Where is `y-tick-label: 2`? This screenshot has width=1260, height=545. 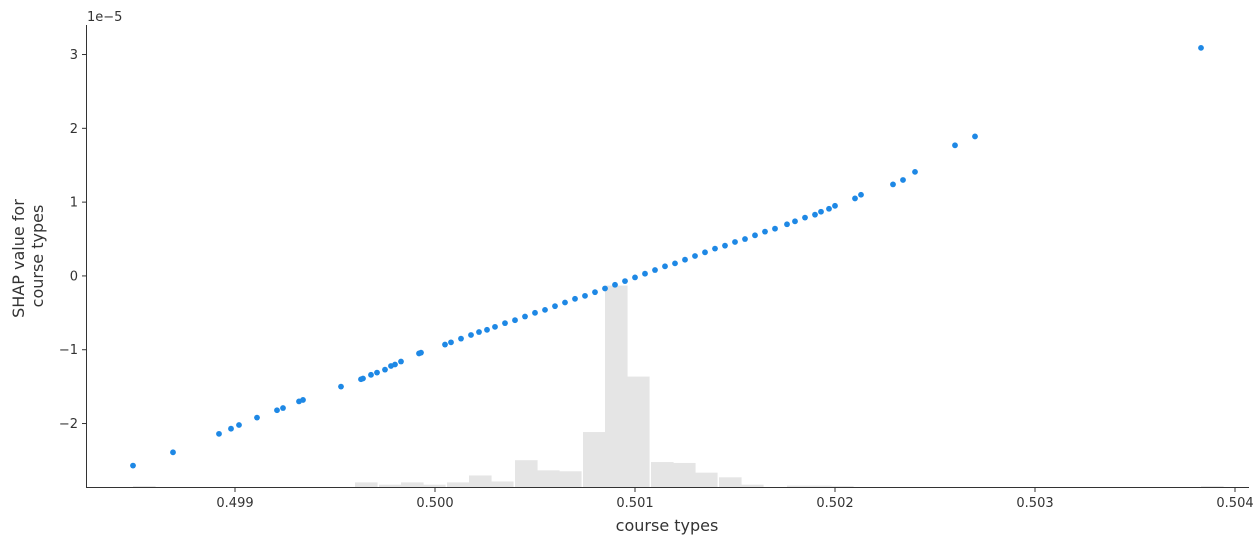 y-tick-label: 2 is located at coordinates (74, 129).